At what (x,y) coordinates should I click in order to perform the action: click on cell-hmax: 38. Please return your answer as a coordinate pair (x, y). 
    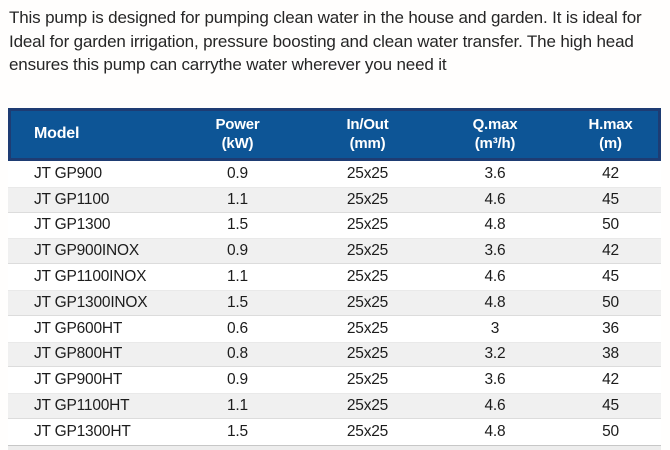
    Looking at the image, I should click on (610, 354).